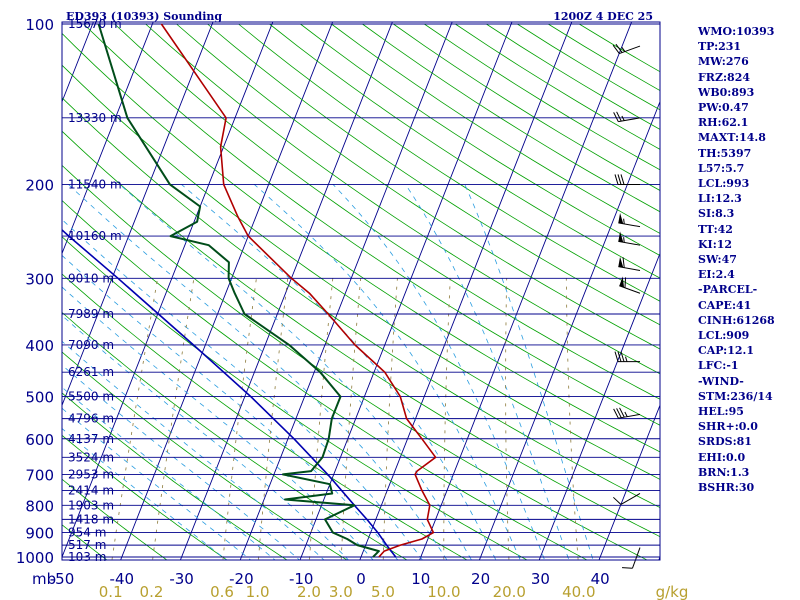  Describe the element at coordinates (39, 398) in the screenshot. I see `pressure-tick-label: 500` at that location.